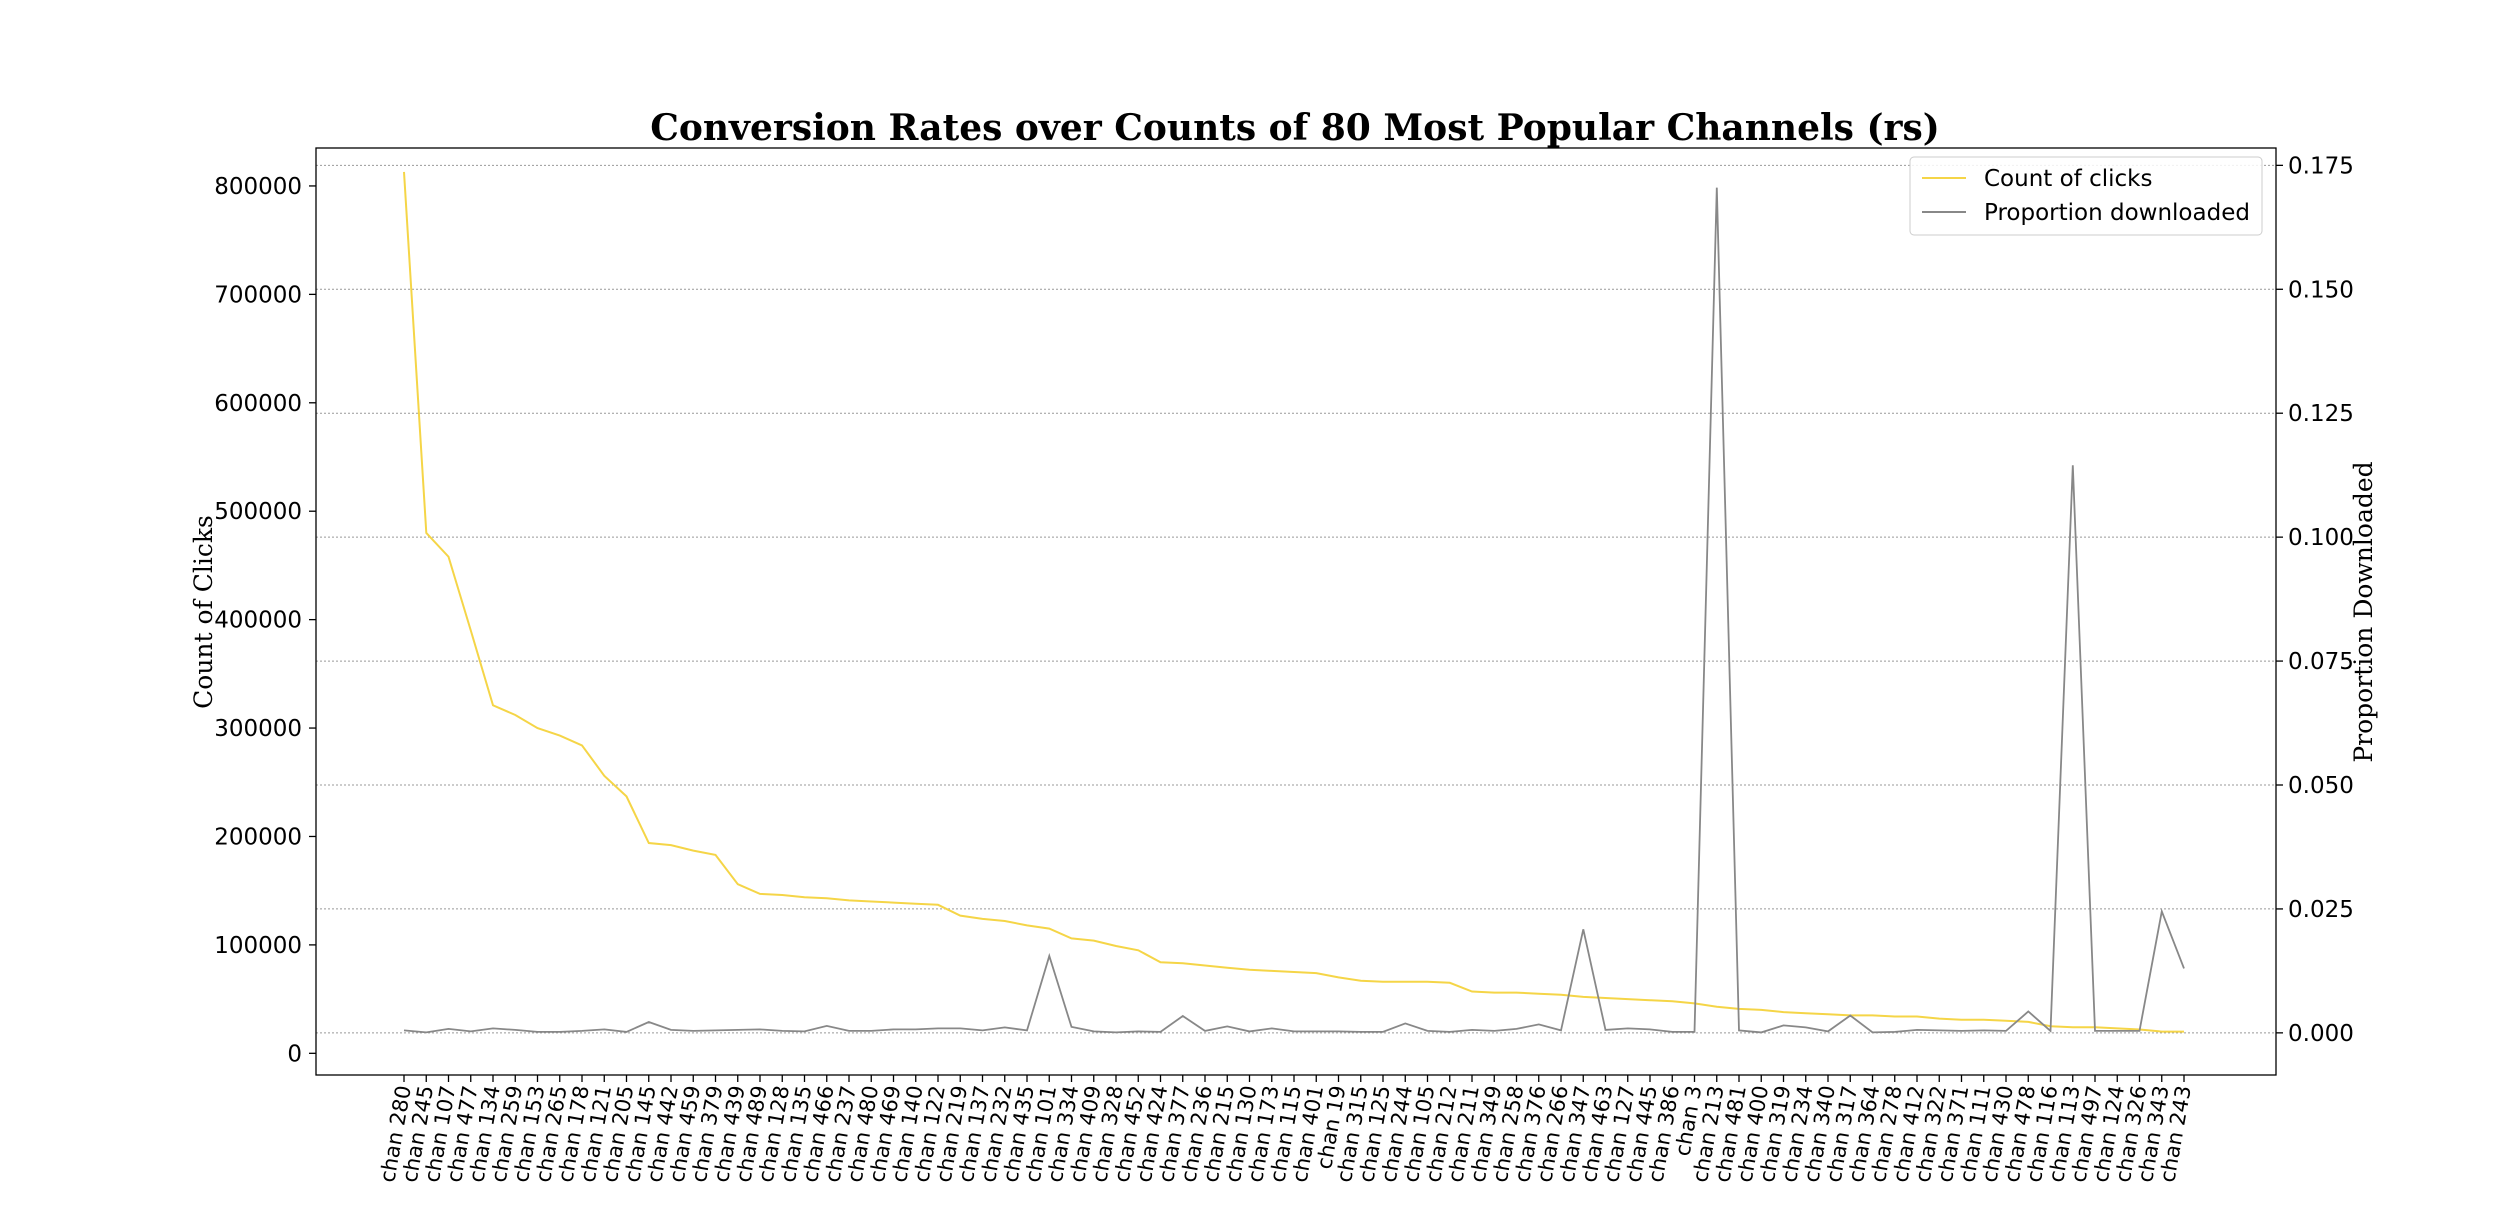 The width and height of the screenshot is (2520, 1224). What do you see at coordinates (2068, 179) in the screenshot?
I see `legend-label-clicks: Count of clicks` at bounding box center [2068, 179].